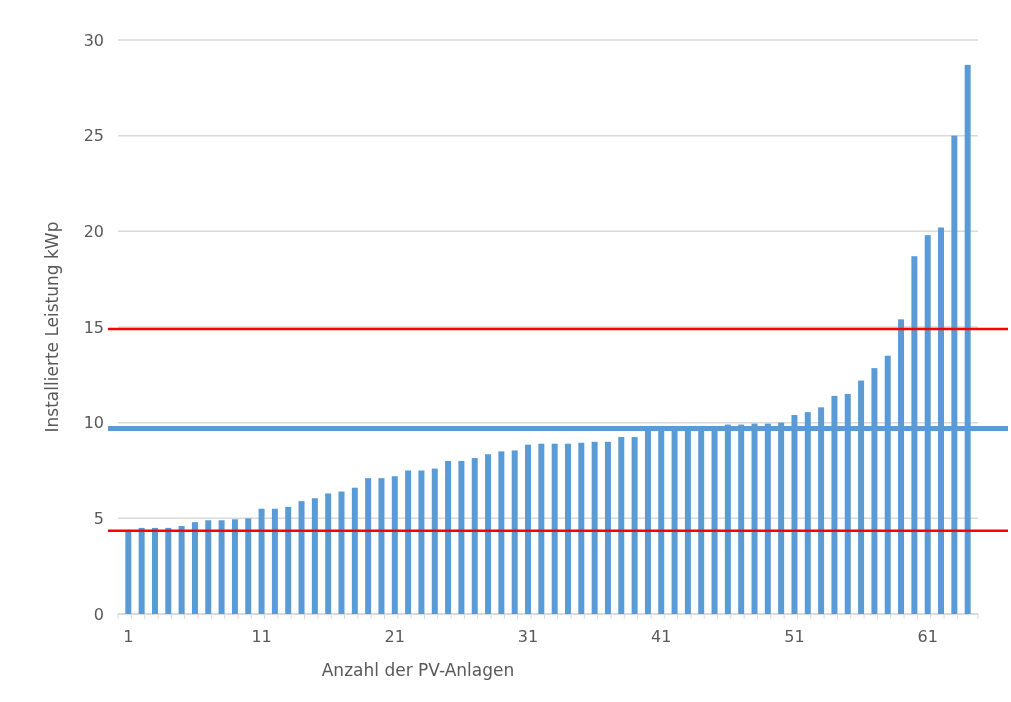 This screenshot has width=1011, height=702. I want to click on x-tick-label: 31, so click(528, 636).